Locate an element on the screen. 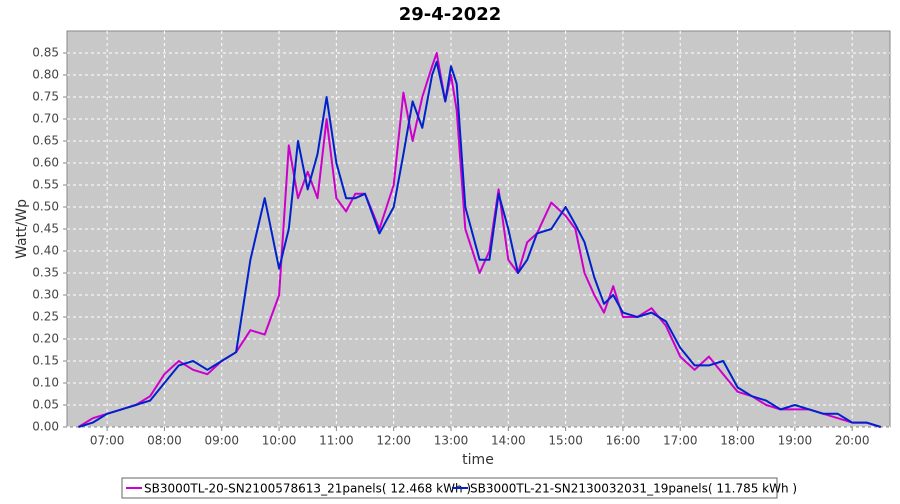 This screenshot has height=504, width=900. y-tick-label: 0.70 is located at coordinates (45, 119).